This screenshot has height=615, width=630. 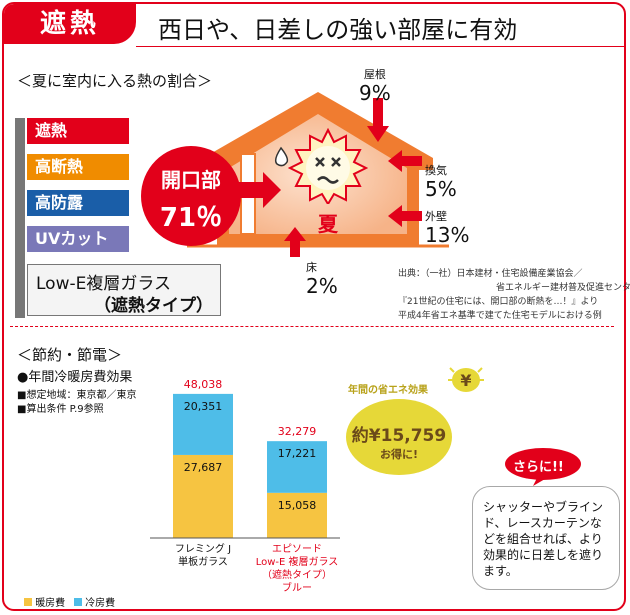 What do you see at coordinates (328, 166) in the screenshot?
I see `hot-sun-face-icon` at bounding box center [328, 166].